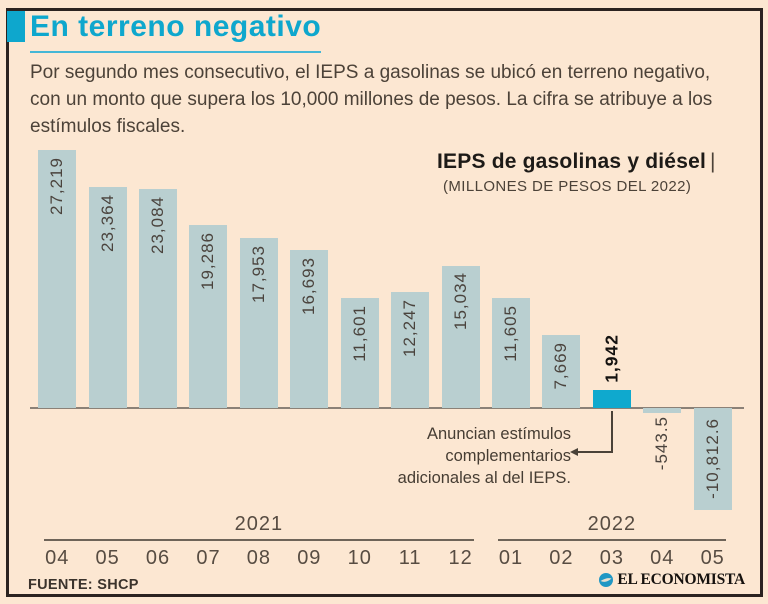 This screenshot has height=604, width=768. I want to click on bar-slot: 16,693, so click(309, 334).